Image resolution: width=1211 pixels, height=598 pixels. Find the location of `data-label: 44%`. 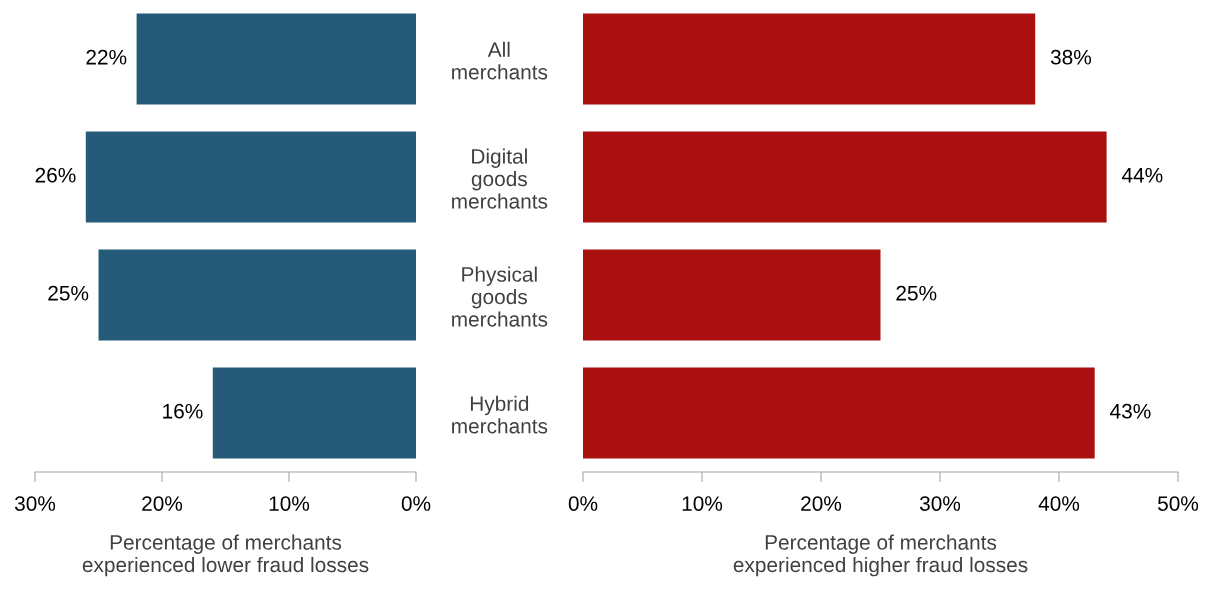

data-label: 44% is located at coordinates (1142, 175).